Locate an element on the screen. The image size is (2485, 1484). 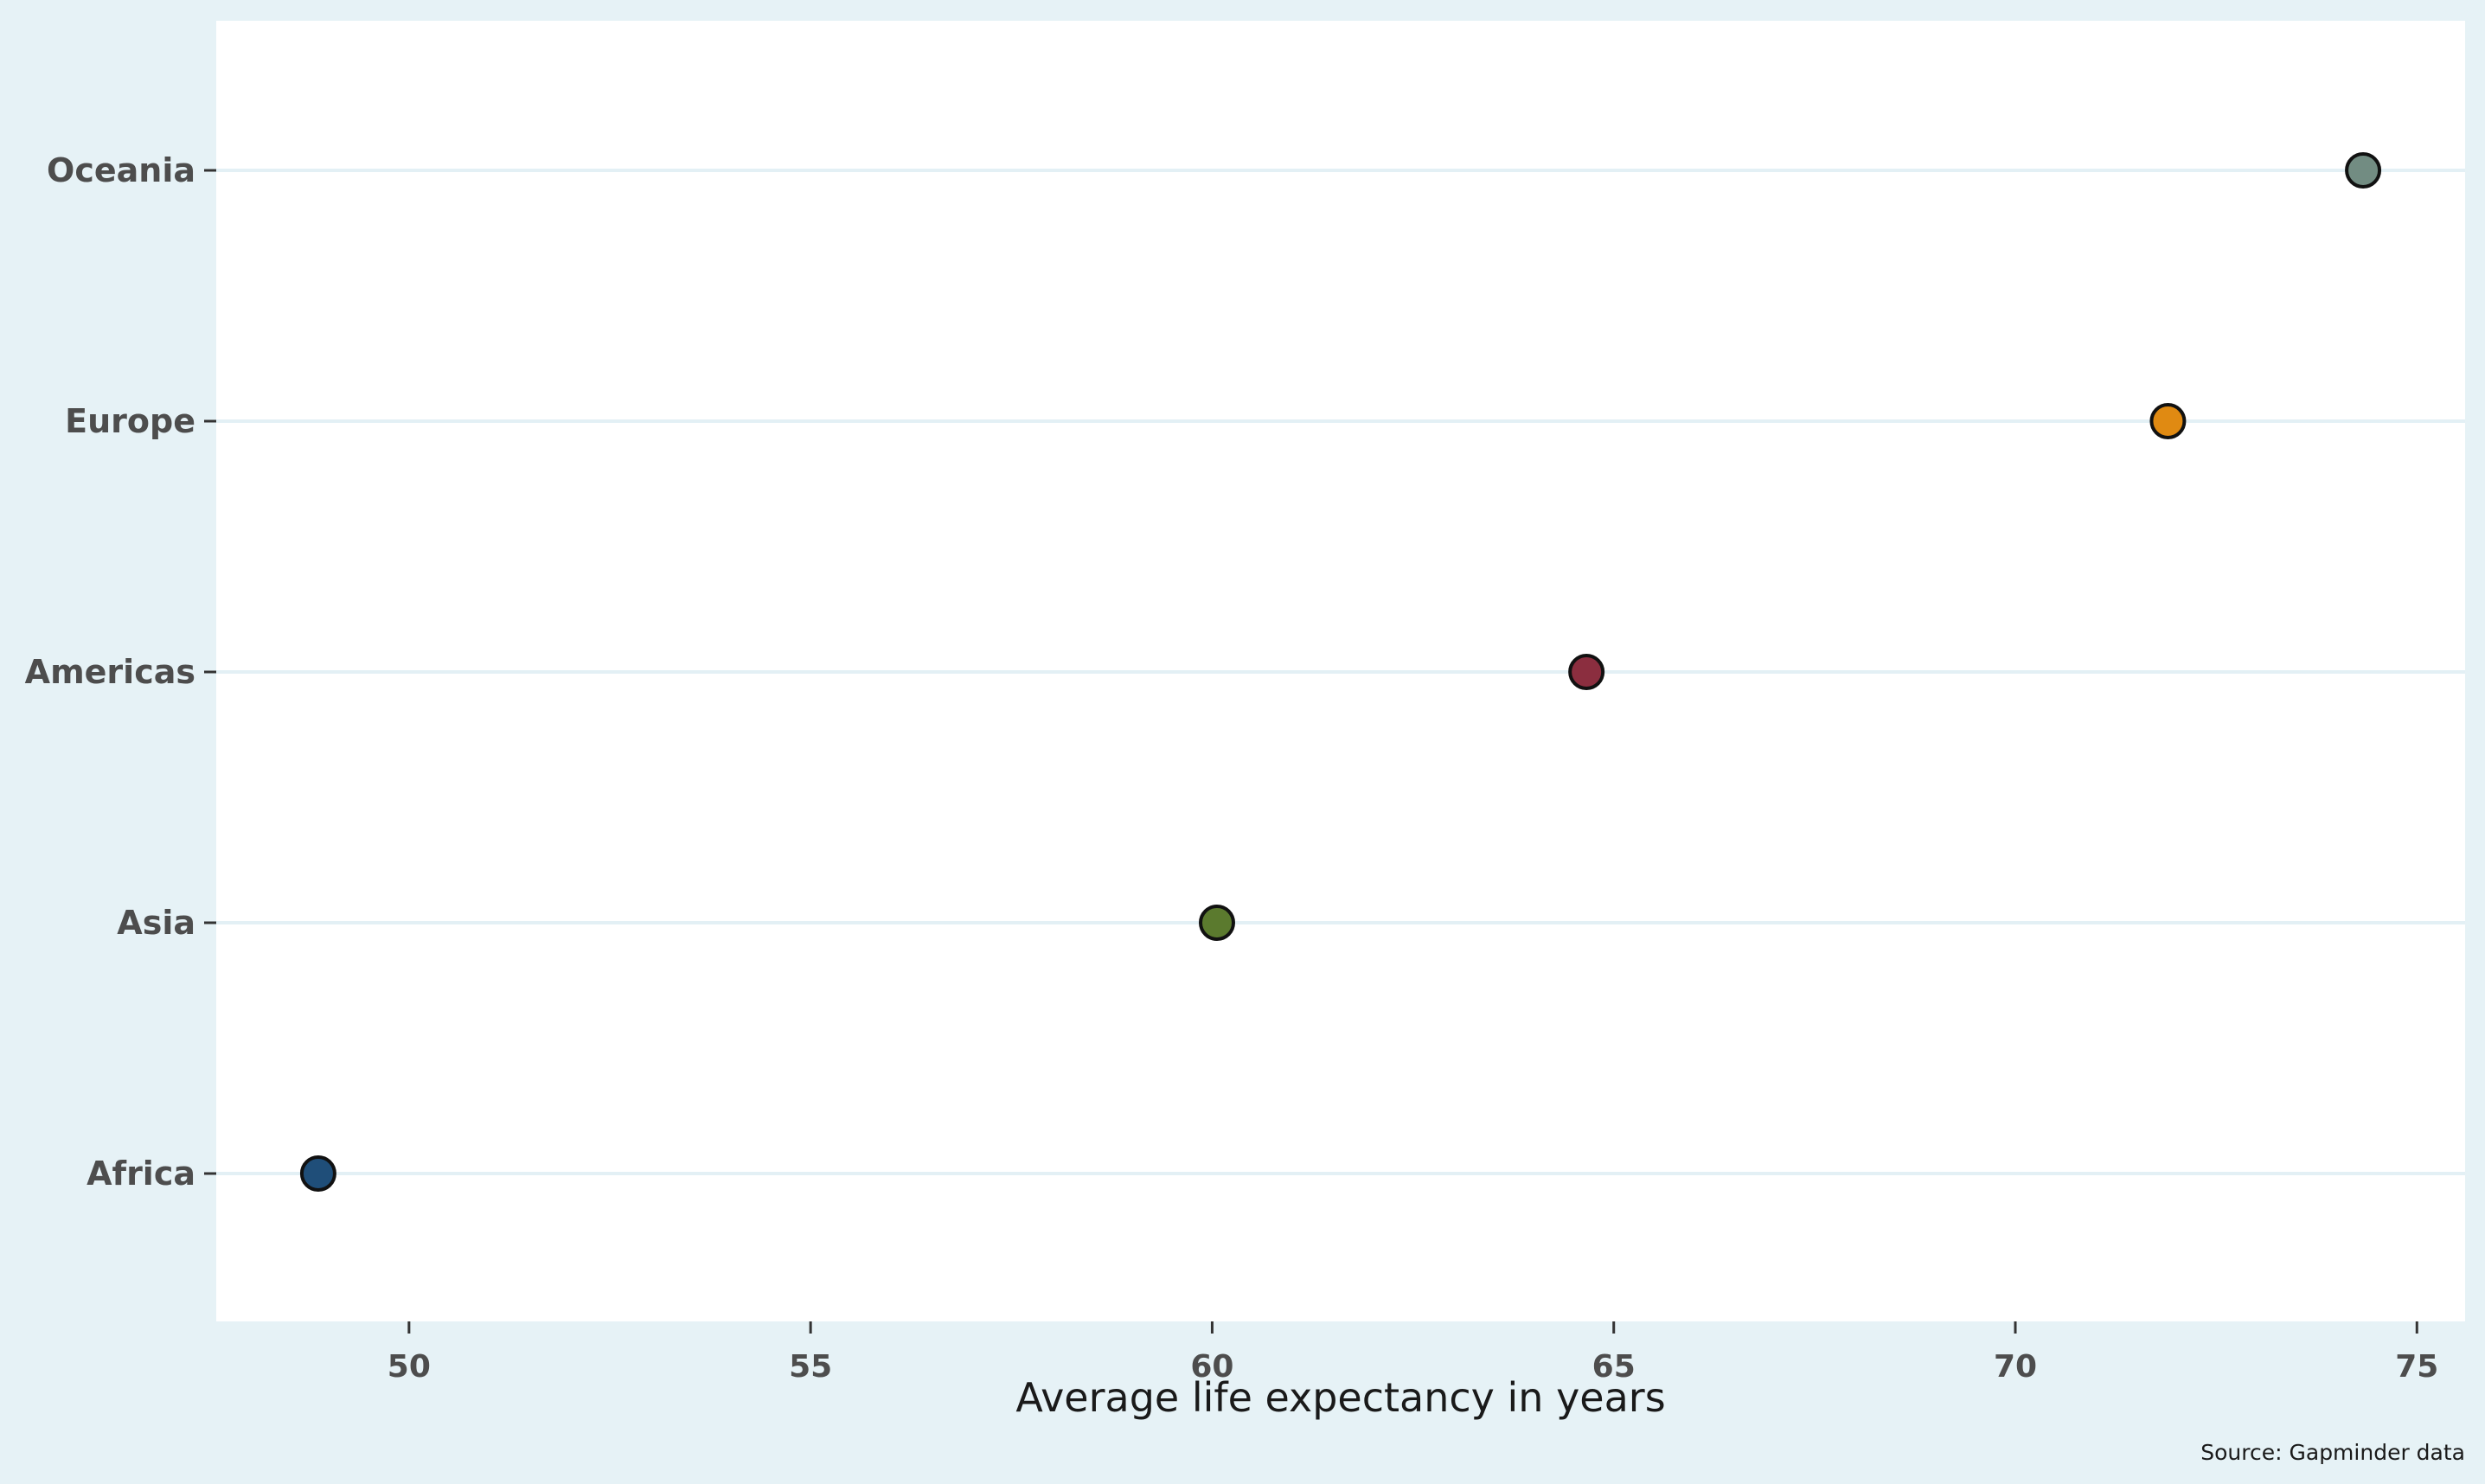
x-tick-label-70: 70 is located at coordinates (2015, 1367).